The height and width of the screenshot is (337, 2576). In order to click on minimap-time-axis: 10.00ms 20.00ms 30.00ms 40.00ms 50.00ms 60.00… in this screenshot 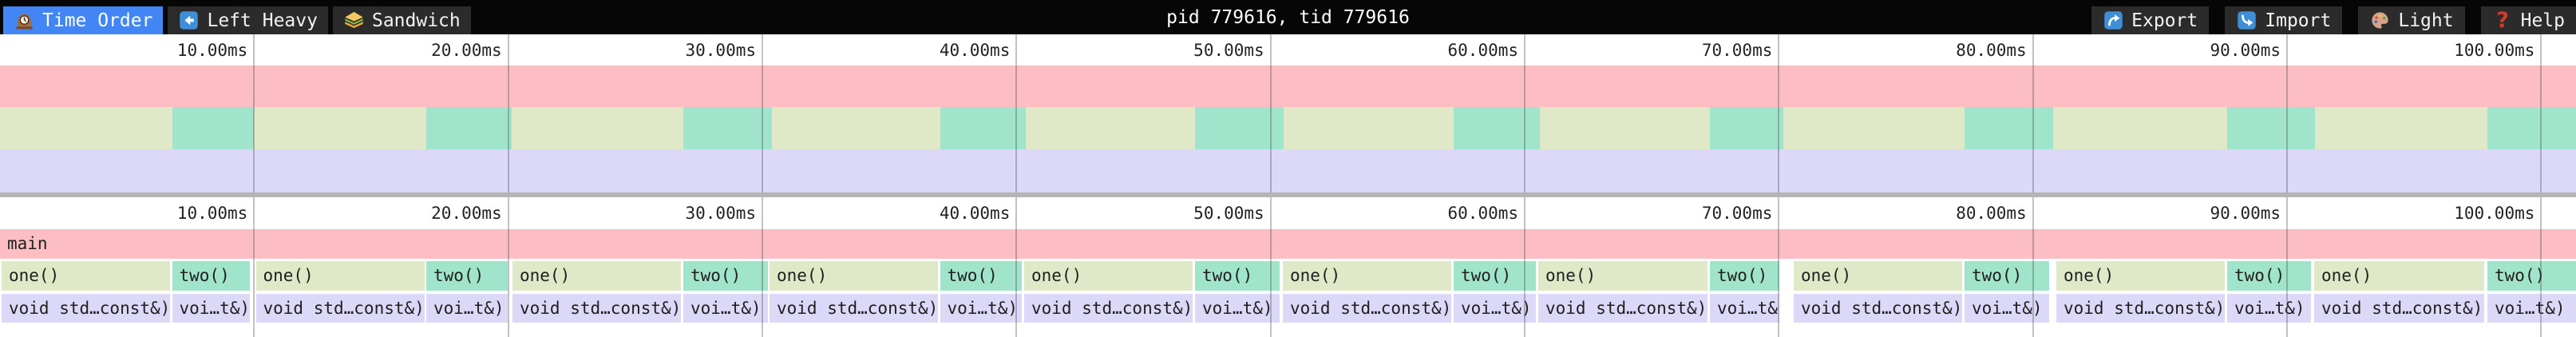, I will do `click(1288, 49)`.